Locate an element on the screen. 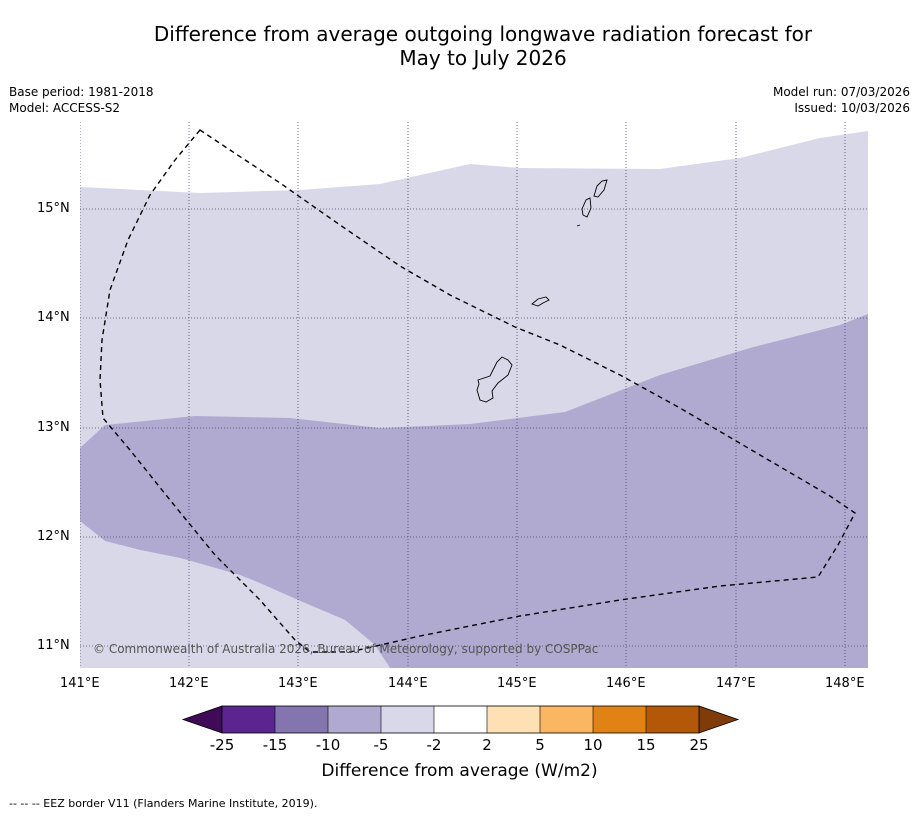 The width and height of the screenshot is (919, 816). island-saipan is located at coordinates (600, 188).